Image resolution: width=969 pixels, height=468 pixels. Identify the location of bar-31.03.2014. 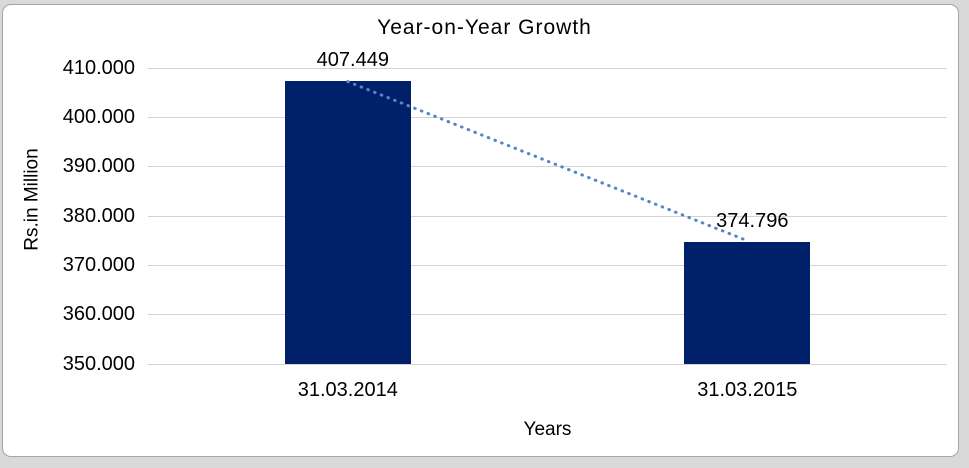
(347, 222).